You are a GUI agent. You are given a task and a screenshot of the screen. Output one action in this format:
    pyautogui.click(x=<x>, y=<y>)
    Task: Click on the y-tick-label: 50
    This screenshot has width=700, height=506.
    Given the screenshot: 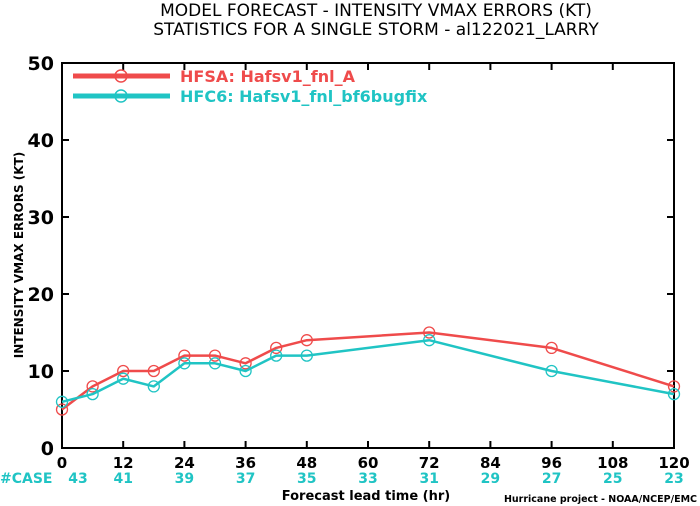 What is the action you would take?
    pyautogui.click(x=41, y=64)
    